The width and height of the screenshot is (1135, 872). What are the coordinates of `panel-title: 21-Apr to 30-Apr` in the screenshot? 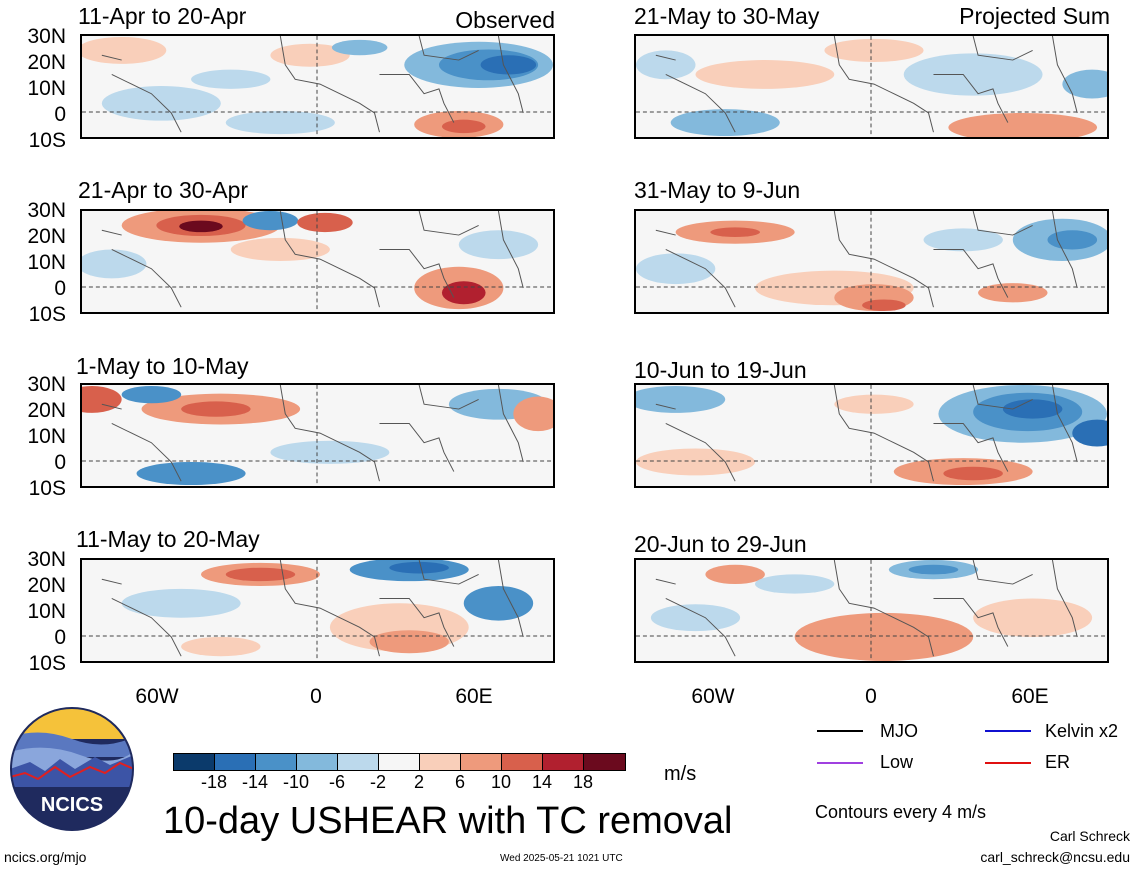 It's located at (163, 190).